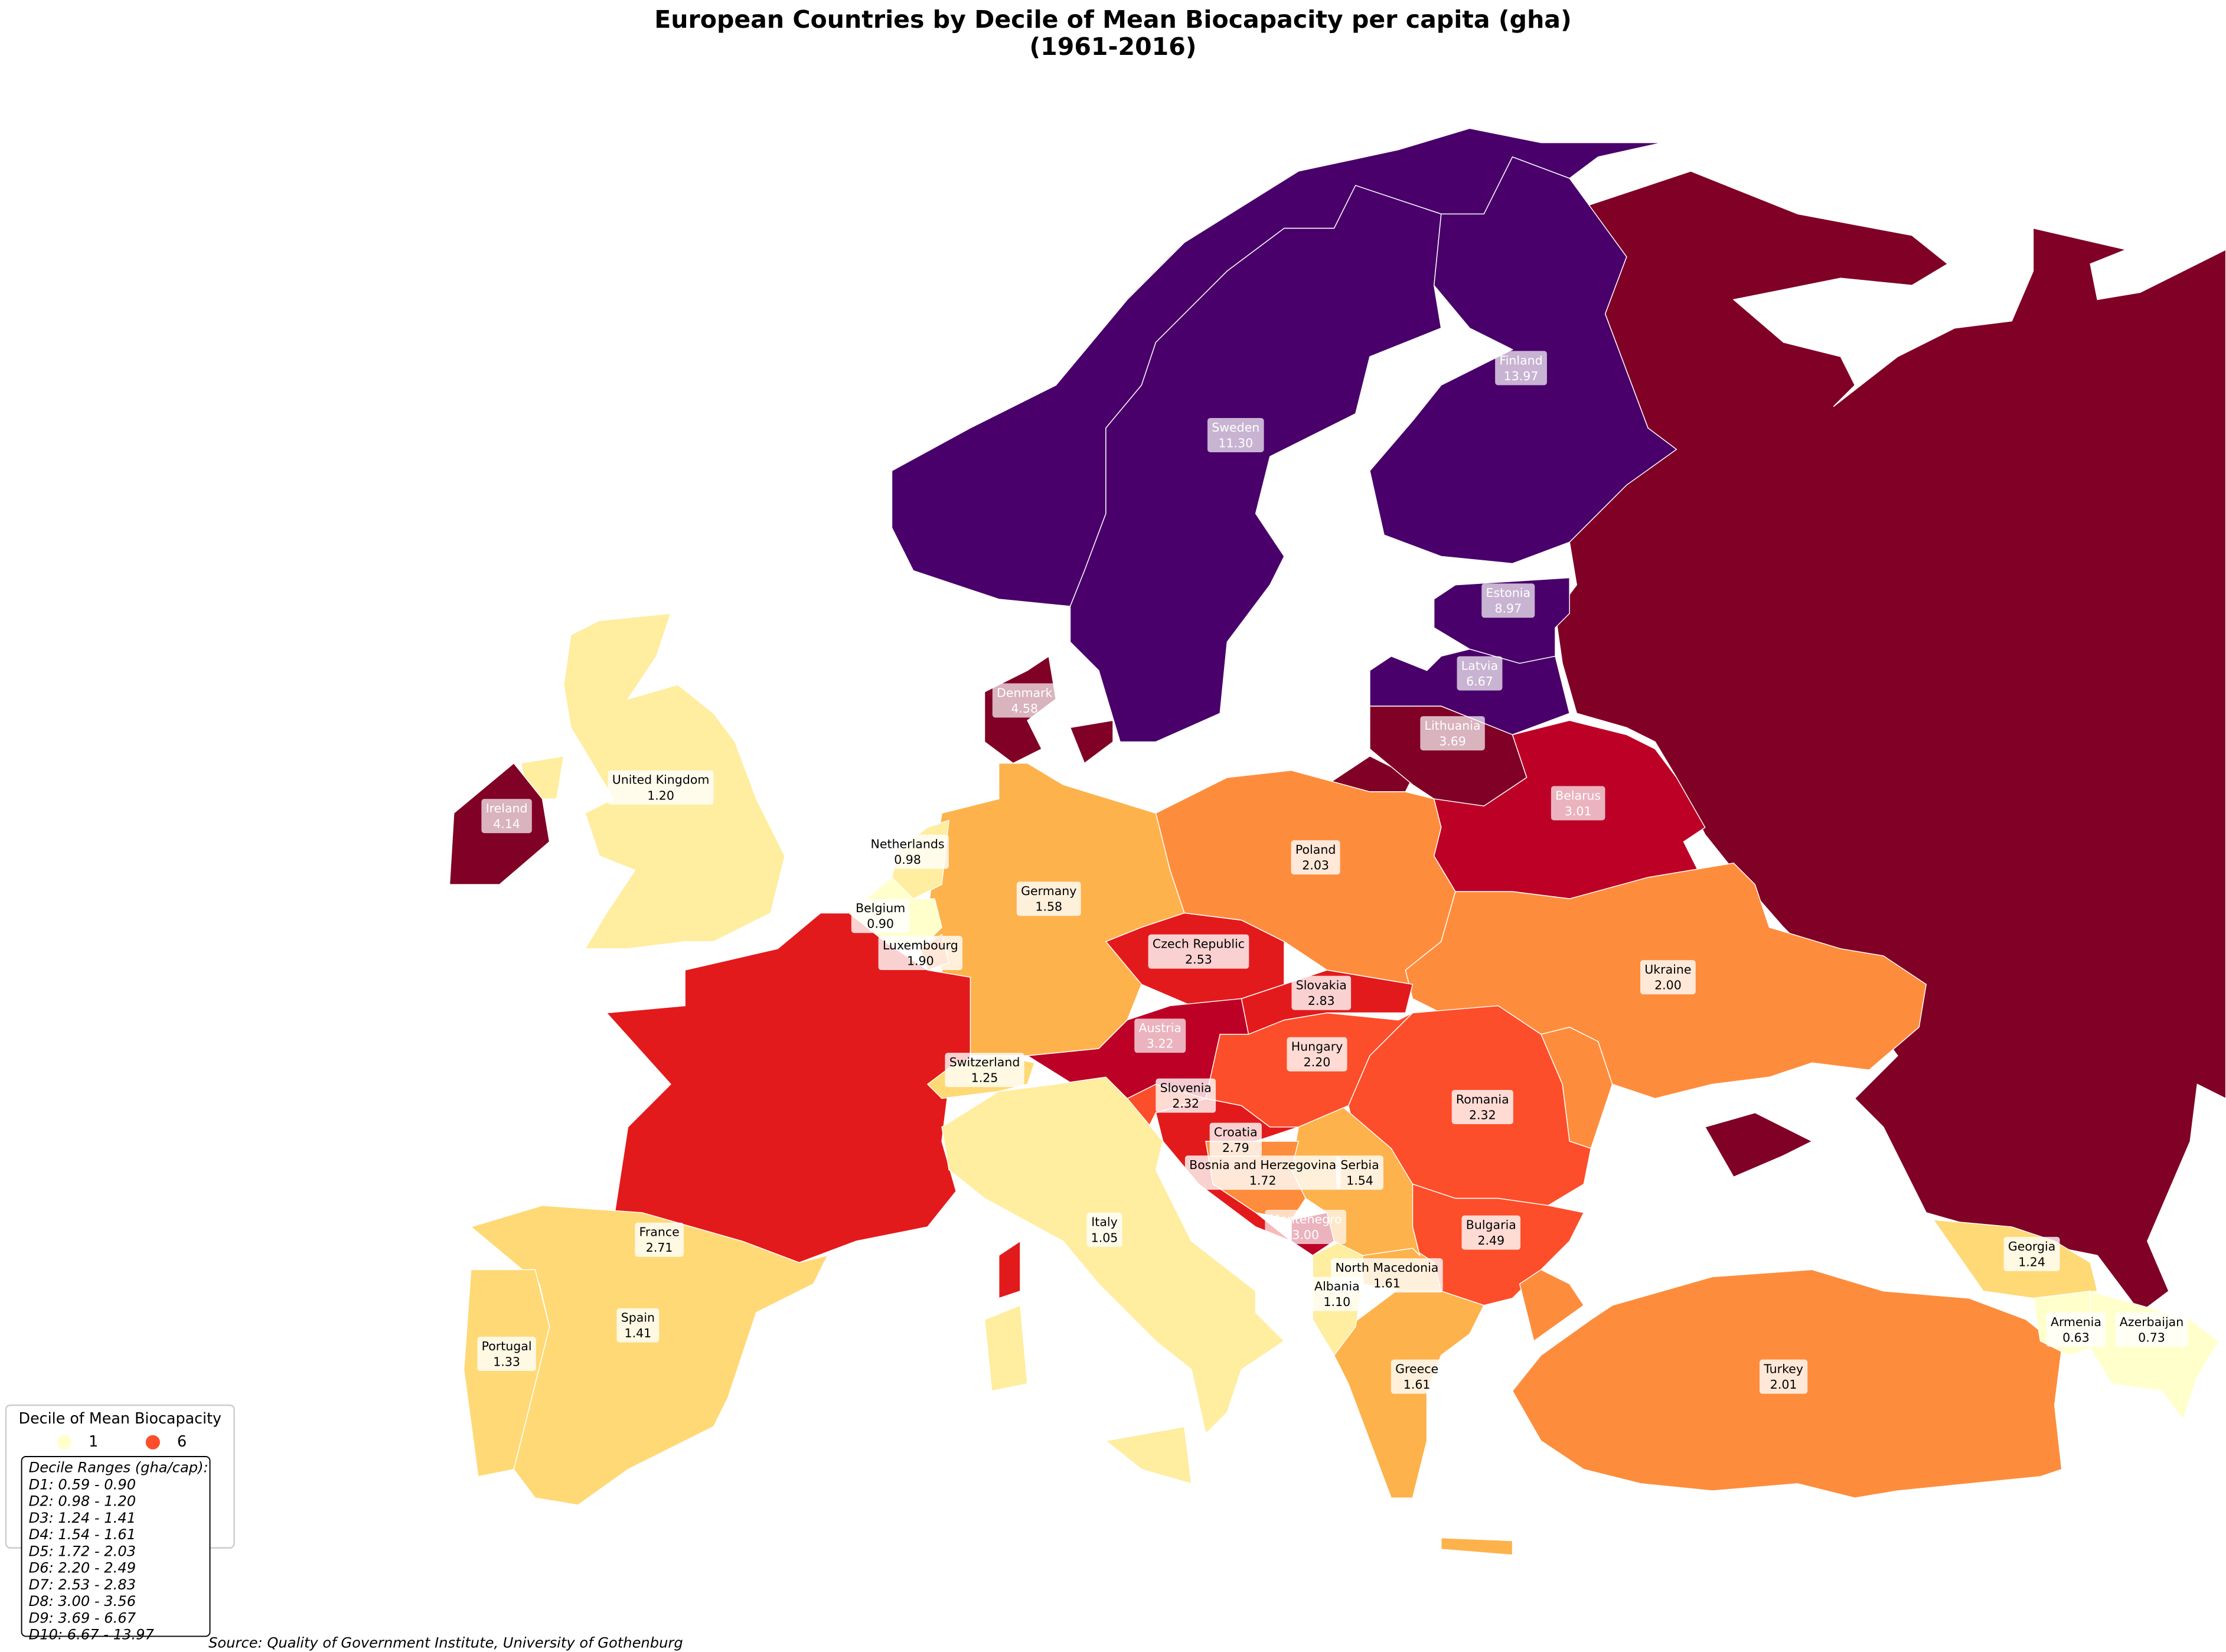 The height and width of the screenshot is (1652, 2226). Describe the element at coordinates (1668, 969) in the screenshot. I see `country-name: Ukraine` at that location.